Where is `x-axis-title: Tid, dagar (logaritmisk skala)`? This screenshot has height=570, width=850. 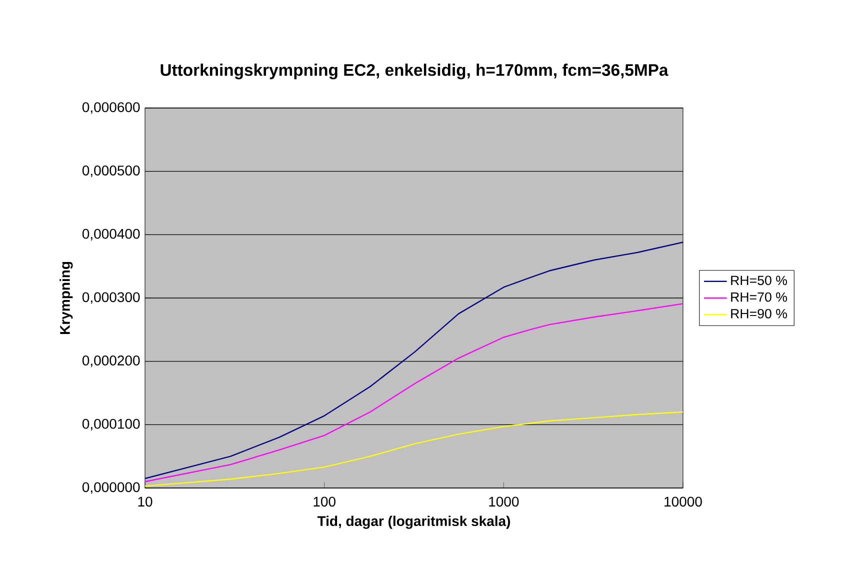
x-axis-title: Tid, dagar (logaritmisk skala) is located at coordinates (413, 522).